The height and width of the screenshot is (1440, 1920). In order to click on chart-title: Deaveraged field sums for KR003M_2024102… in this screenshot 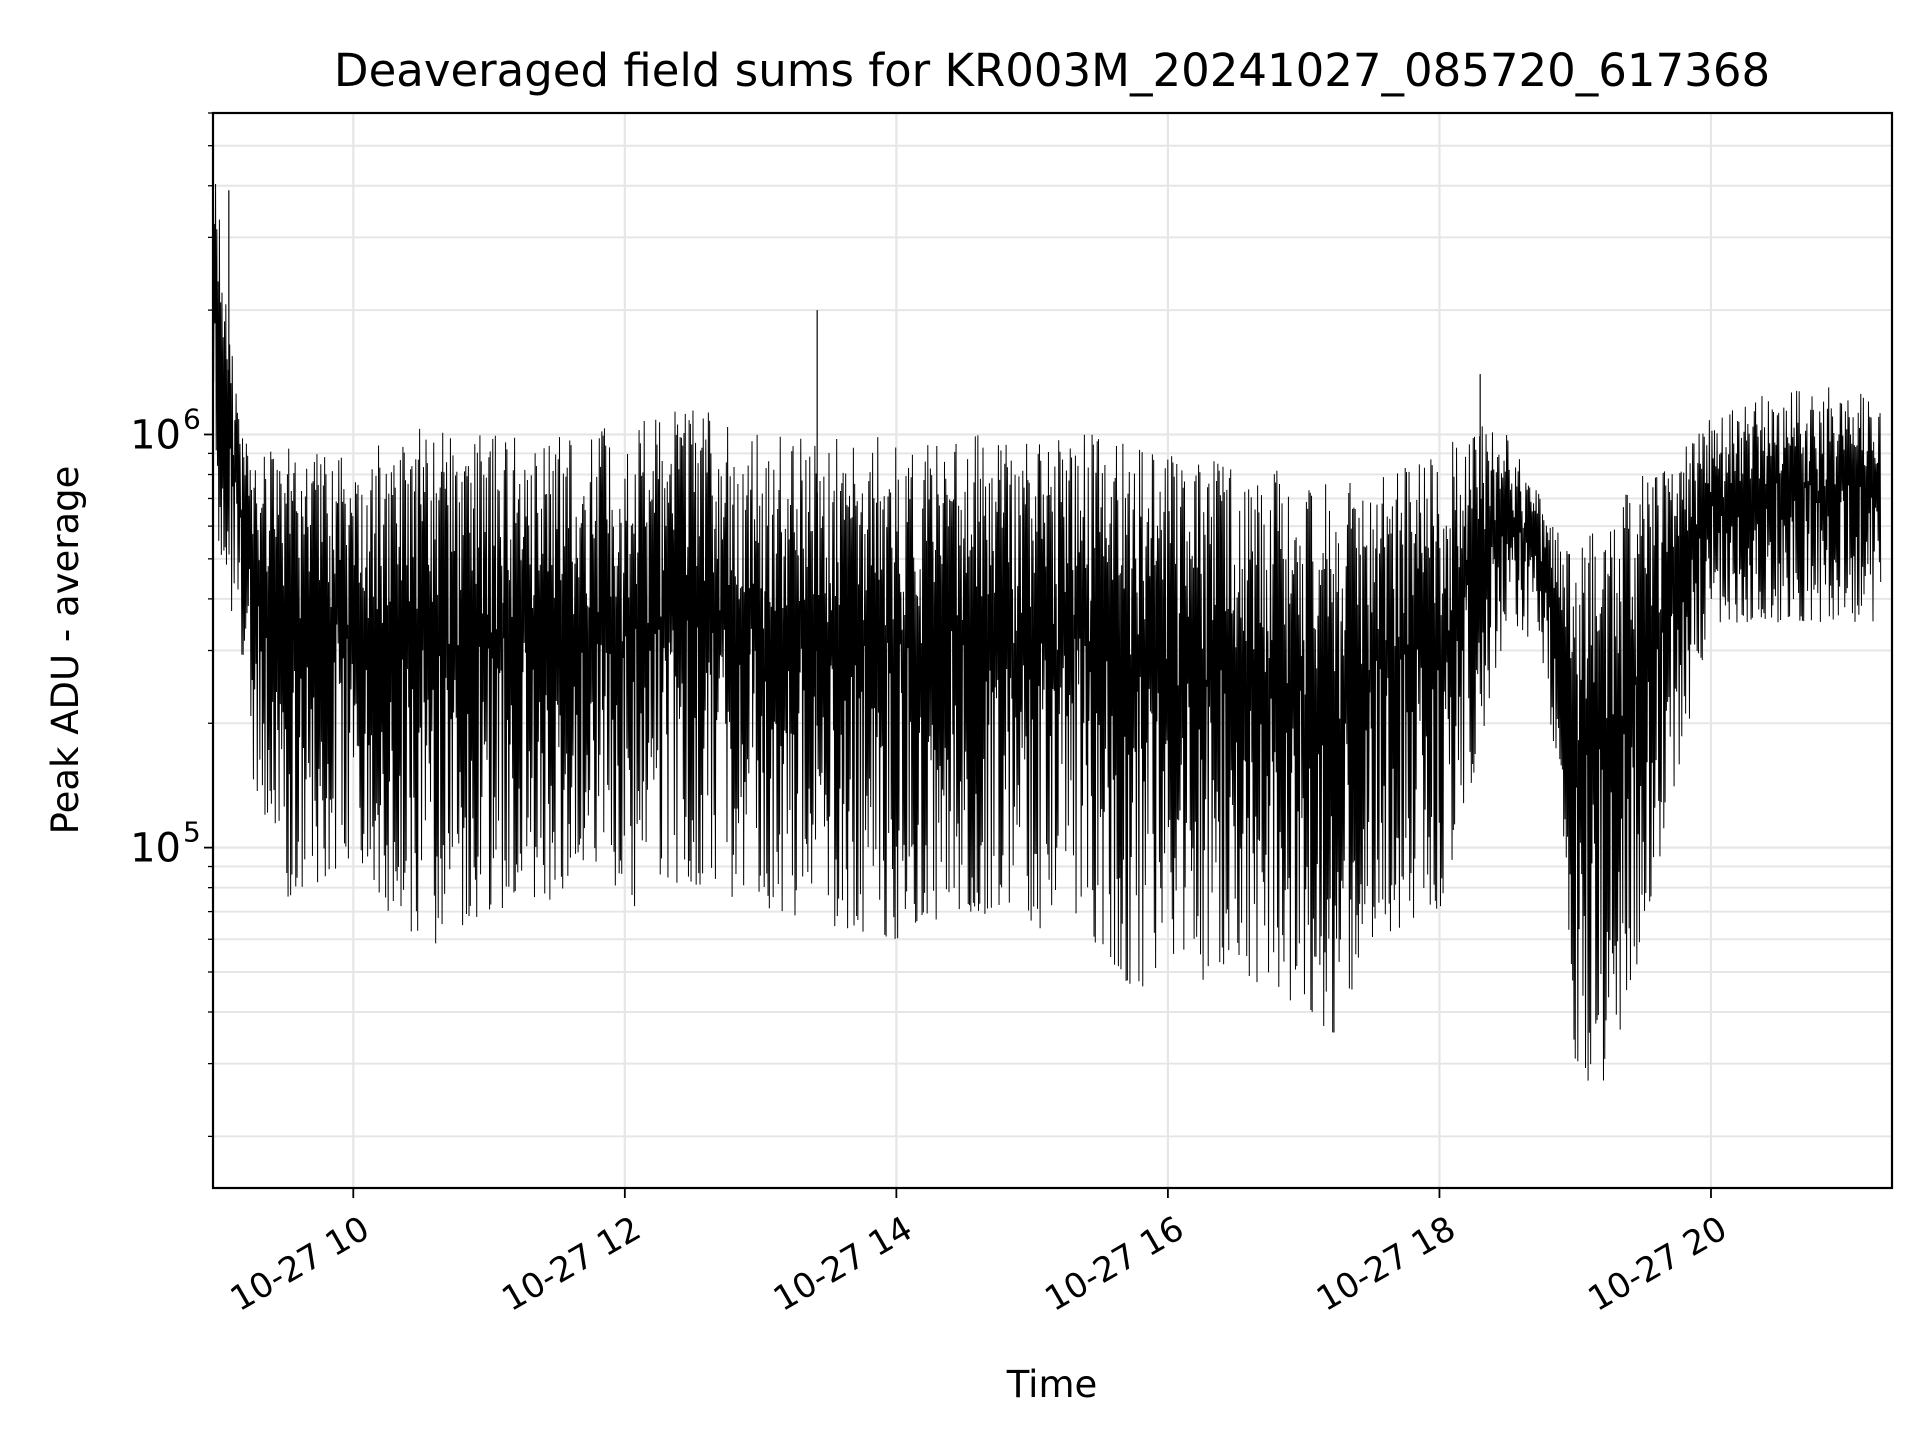, I will do `click(1052, 70)`.